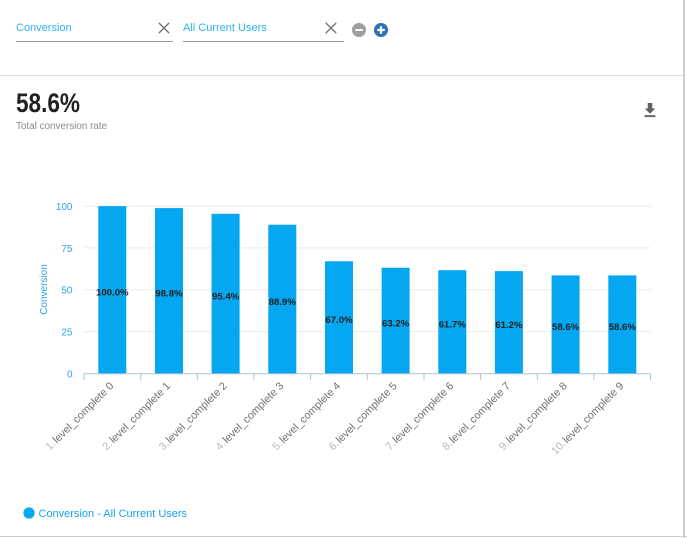 This screenshot has height=538, width=687. Describe the element at coordinates (509, 325) in the screenshot. I see `svg-text: 61.2%` at that location.